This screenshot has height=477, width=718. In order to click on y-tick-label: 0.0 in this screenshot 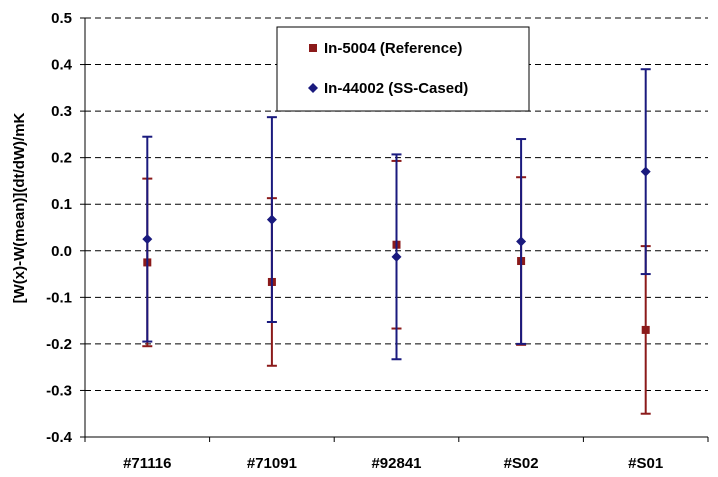, I will do `click(61, 251)`.